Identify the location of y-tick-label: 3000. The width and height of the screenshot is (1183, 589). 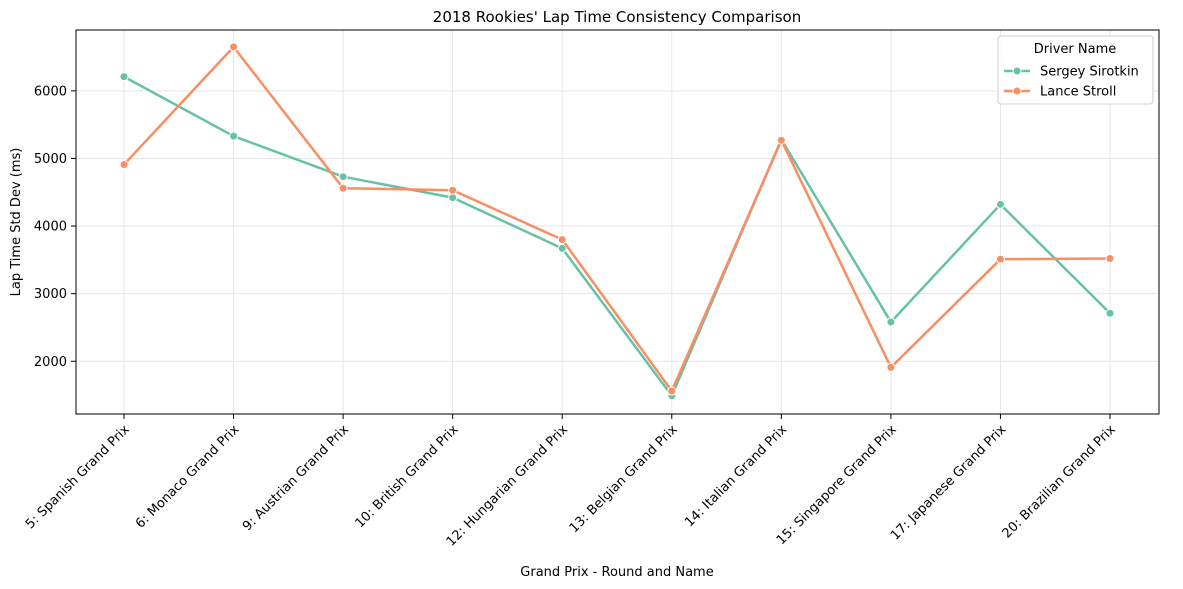
(50, 294).